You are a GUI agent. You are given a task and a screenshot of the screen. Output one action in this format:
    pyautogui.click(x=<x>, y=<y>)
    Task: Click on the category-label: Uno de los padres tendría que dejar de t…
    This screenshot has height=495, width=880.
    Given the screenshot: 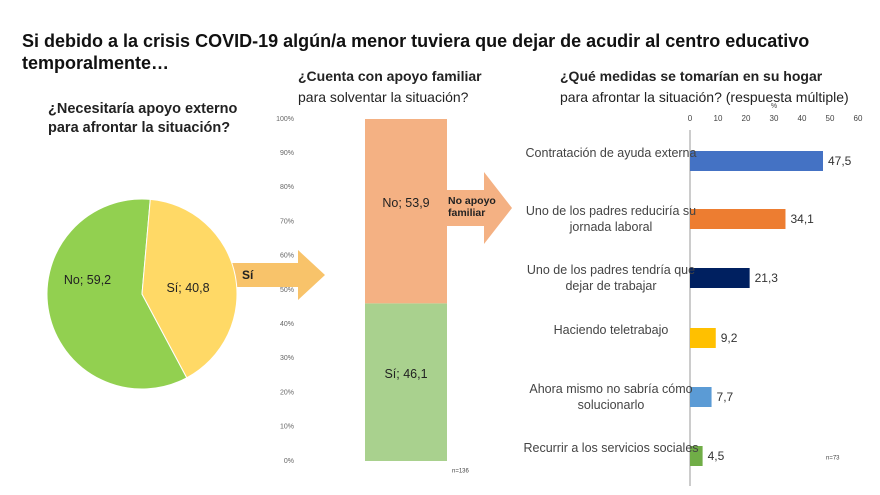 What is the action you would take?
    pyautogui.click(x=611, y=278)
    